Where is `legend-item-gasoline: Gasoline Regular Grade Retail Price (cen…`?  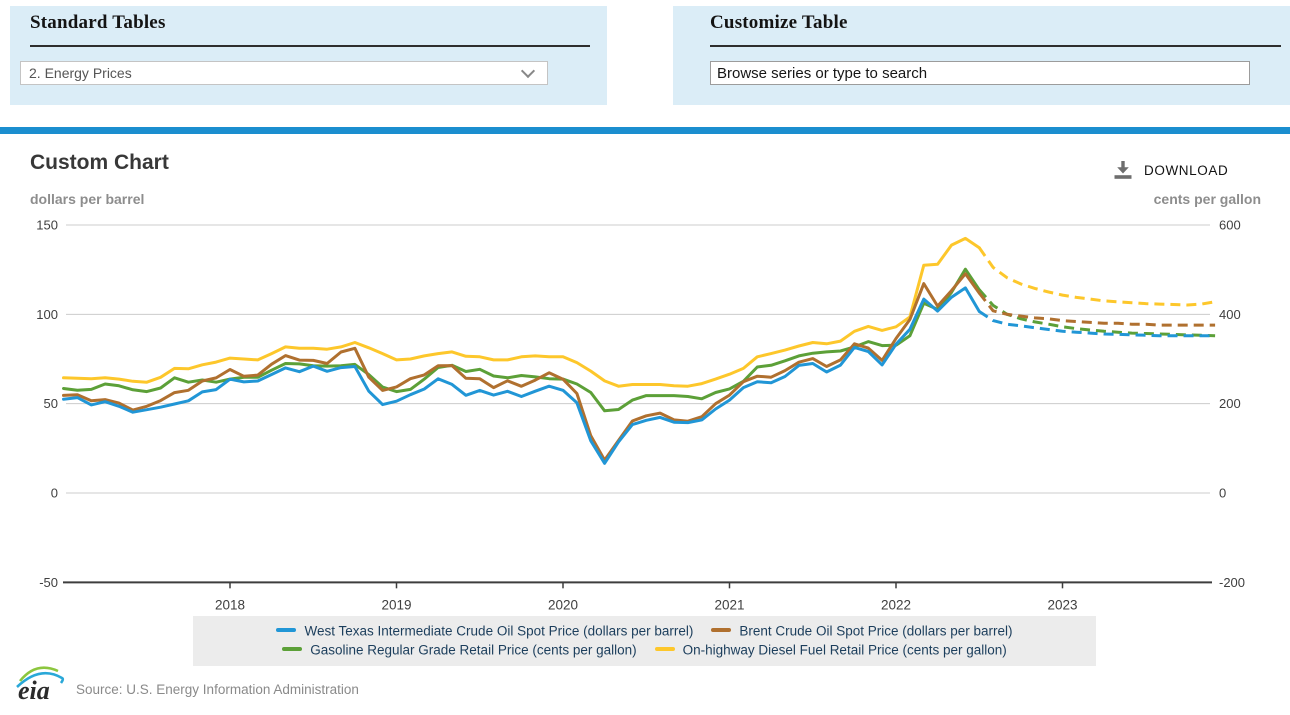 legend-item-gasoline: Gasoline Regular Grade Retail Price (cen… is located at coordinates (459, 649).